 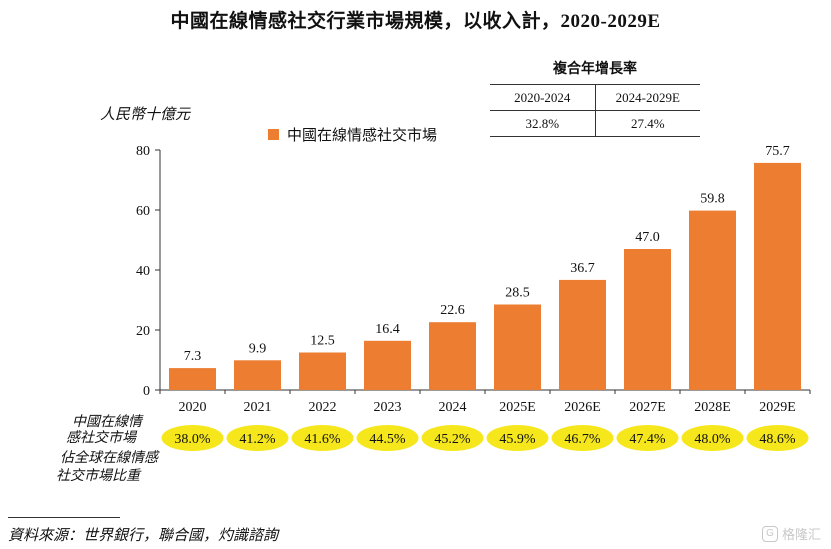 What do you see at coordinates (647, 123) in the screenshot?
I see `cagr-rate-2: 27.4%` at bounding box center [647, 123].